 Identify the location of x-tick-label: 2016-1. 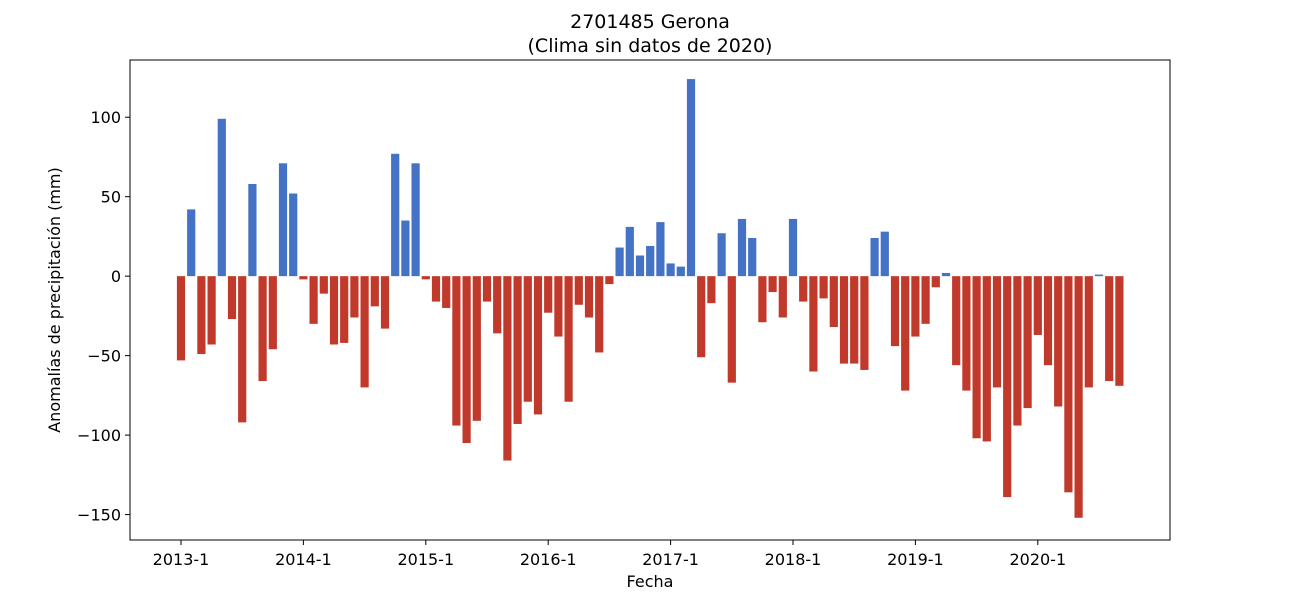
(548, 559).